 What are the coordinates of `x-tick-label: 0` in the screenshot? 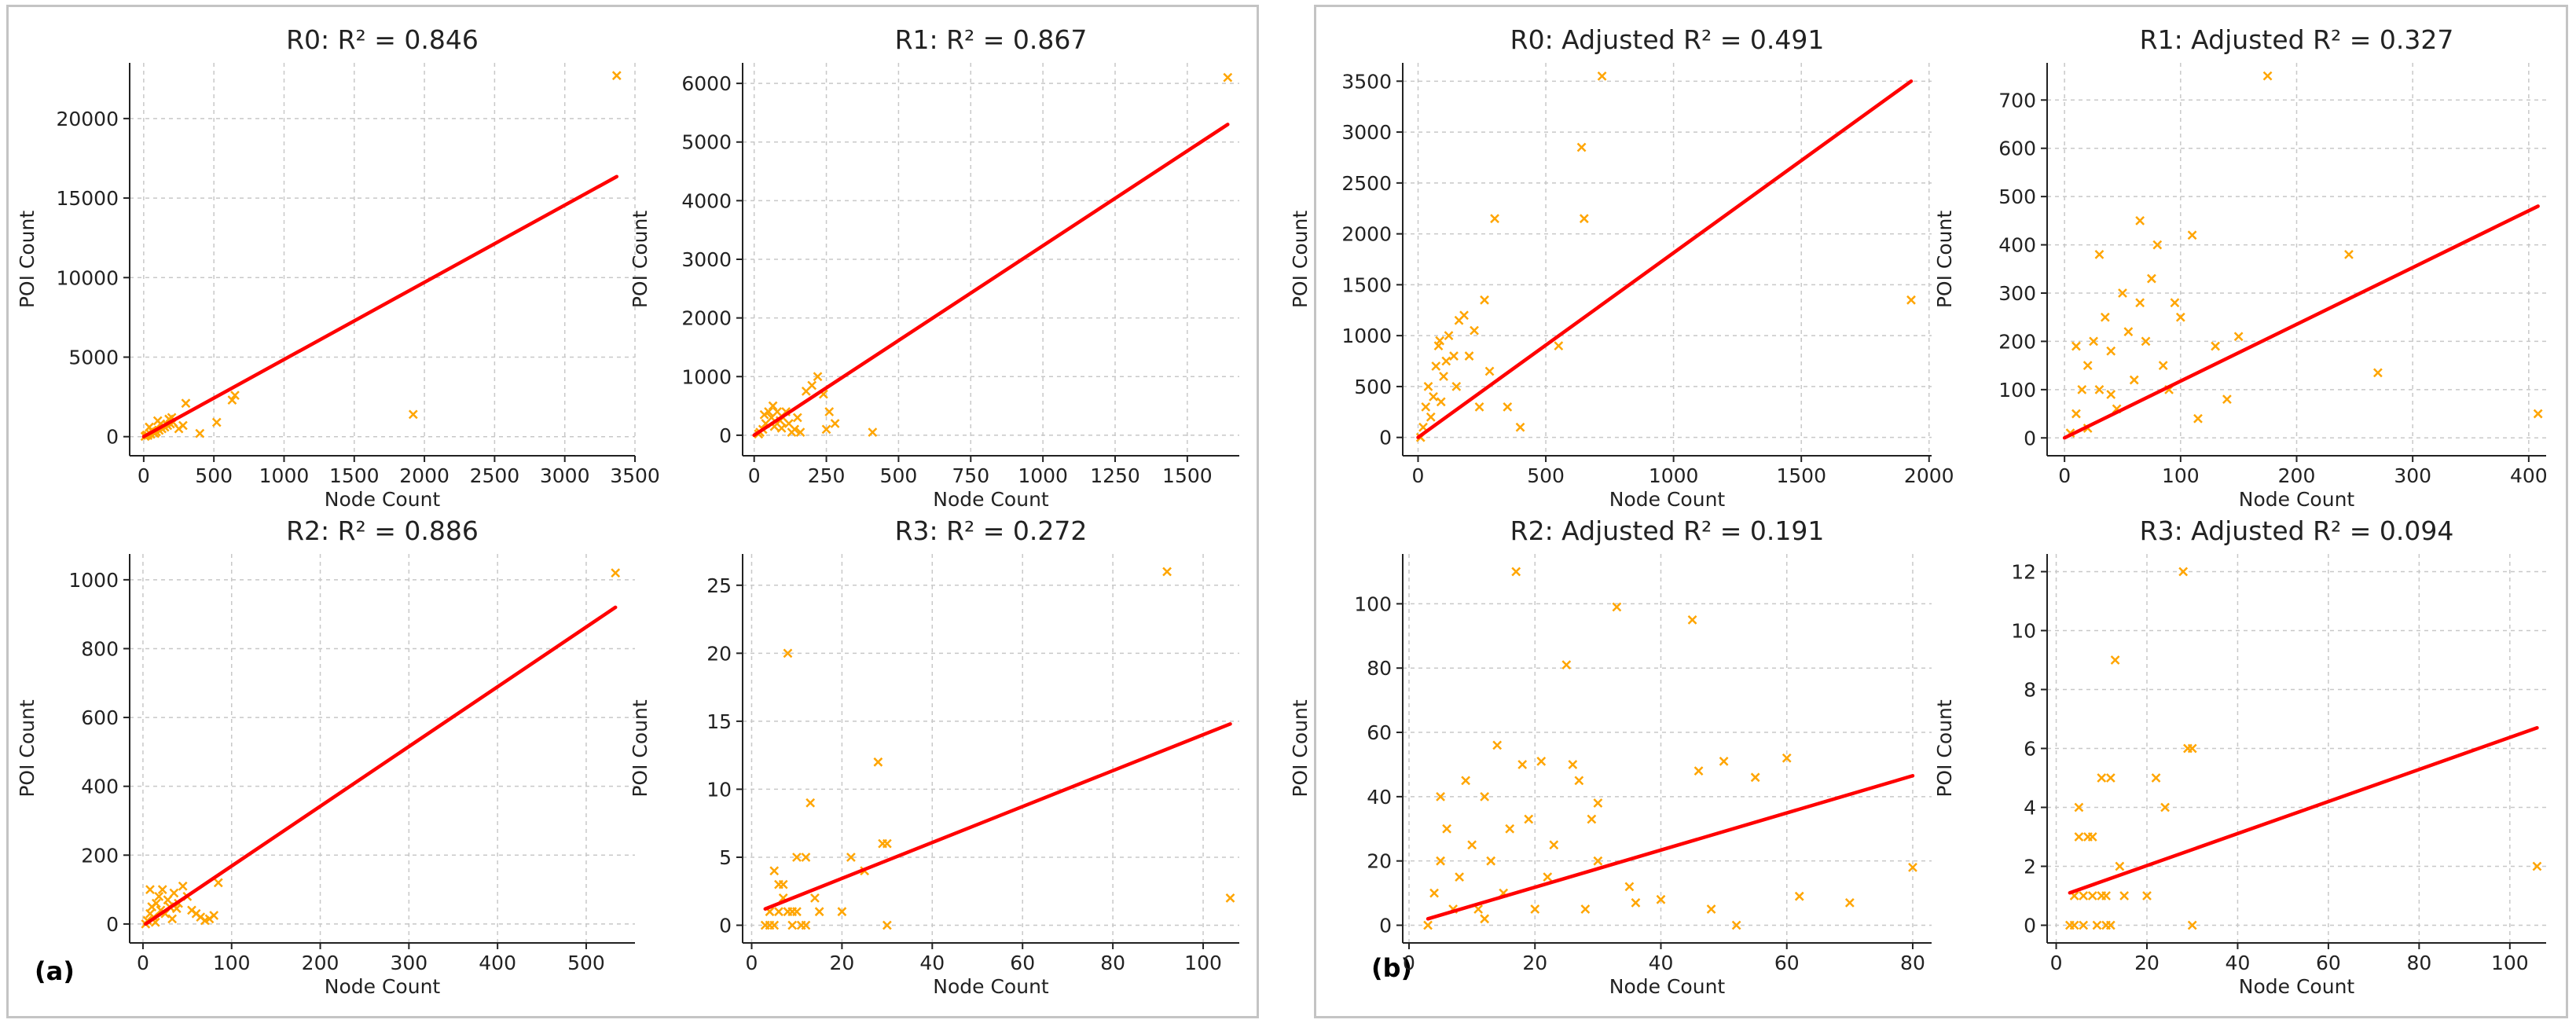 It's located at (754, 476).